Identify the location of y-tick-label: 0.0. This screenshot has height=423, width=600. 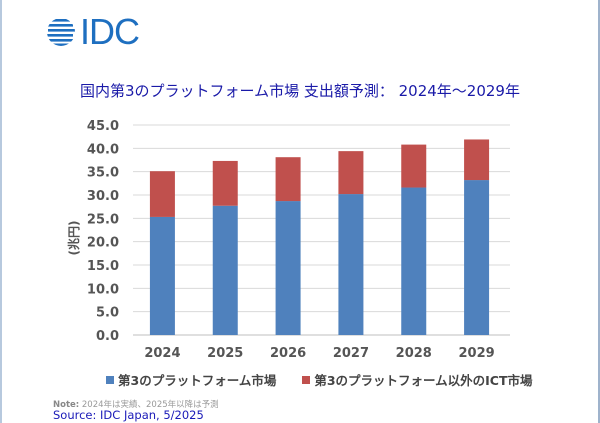
(107, 336).